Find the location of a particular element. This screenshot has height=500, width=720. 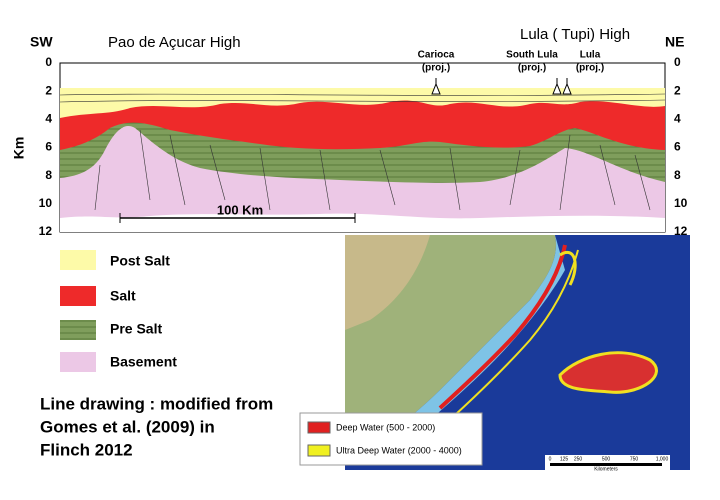

deep-water-band is located at coordinates (502, 327).